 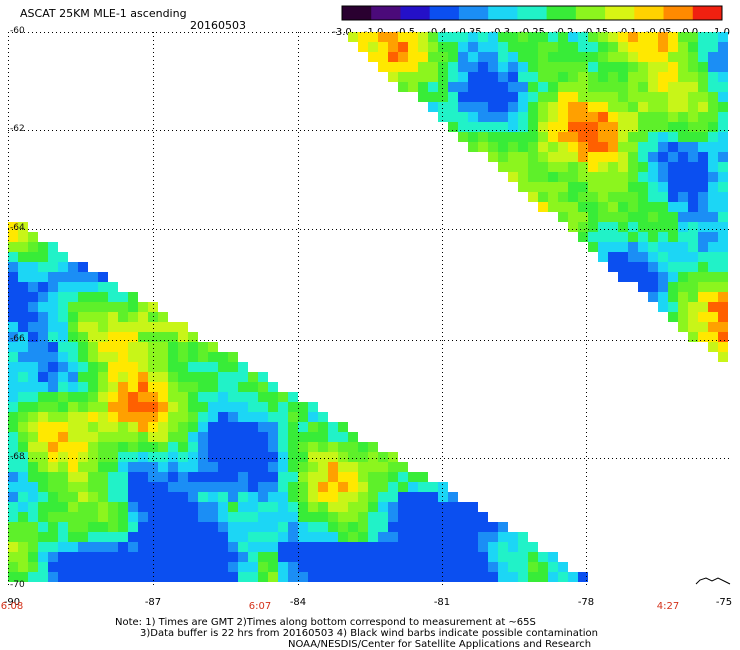 What do you see at coordinates (17, 31) in the screenshot?
I see `latitude-label: -60` at bounding box center [17, 31].